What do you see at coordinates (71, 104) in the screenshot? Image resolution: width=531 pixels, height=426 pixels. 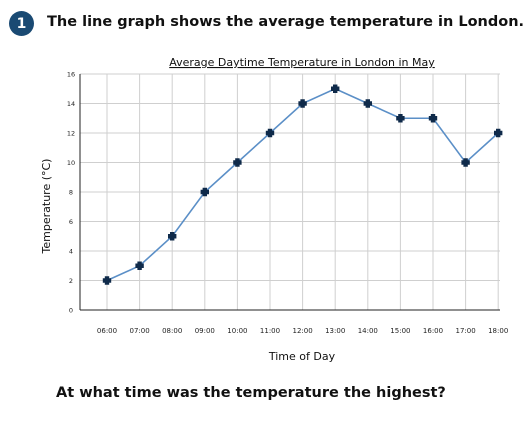 I see `y-tick-label: 14` at bounding box center [71, 104].